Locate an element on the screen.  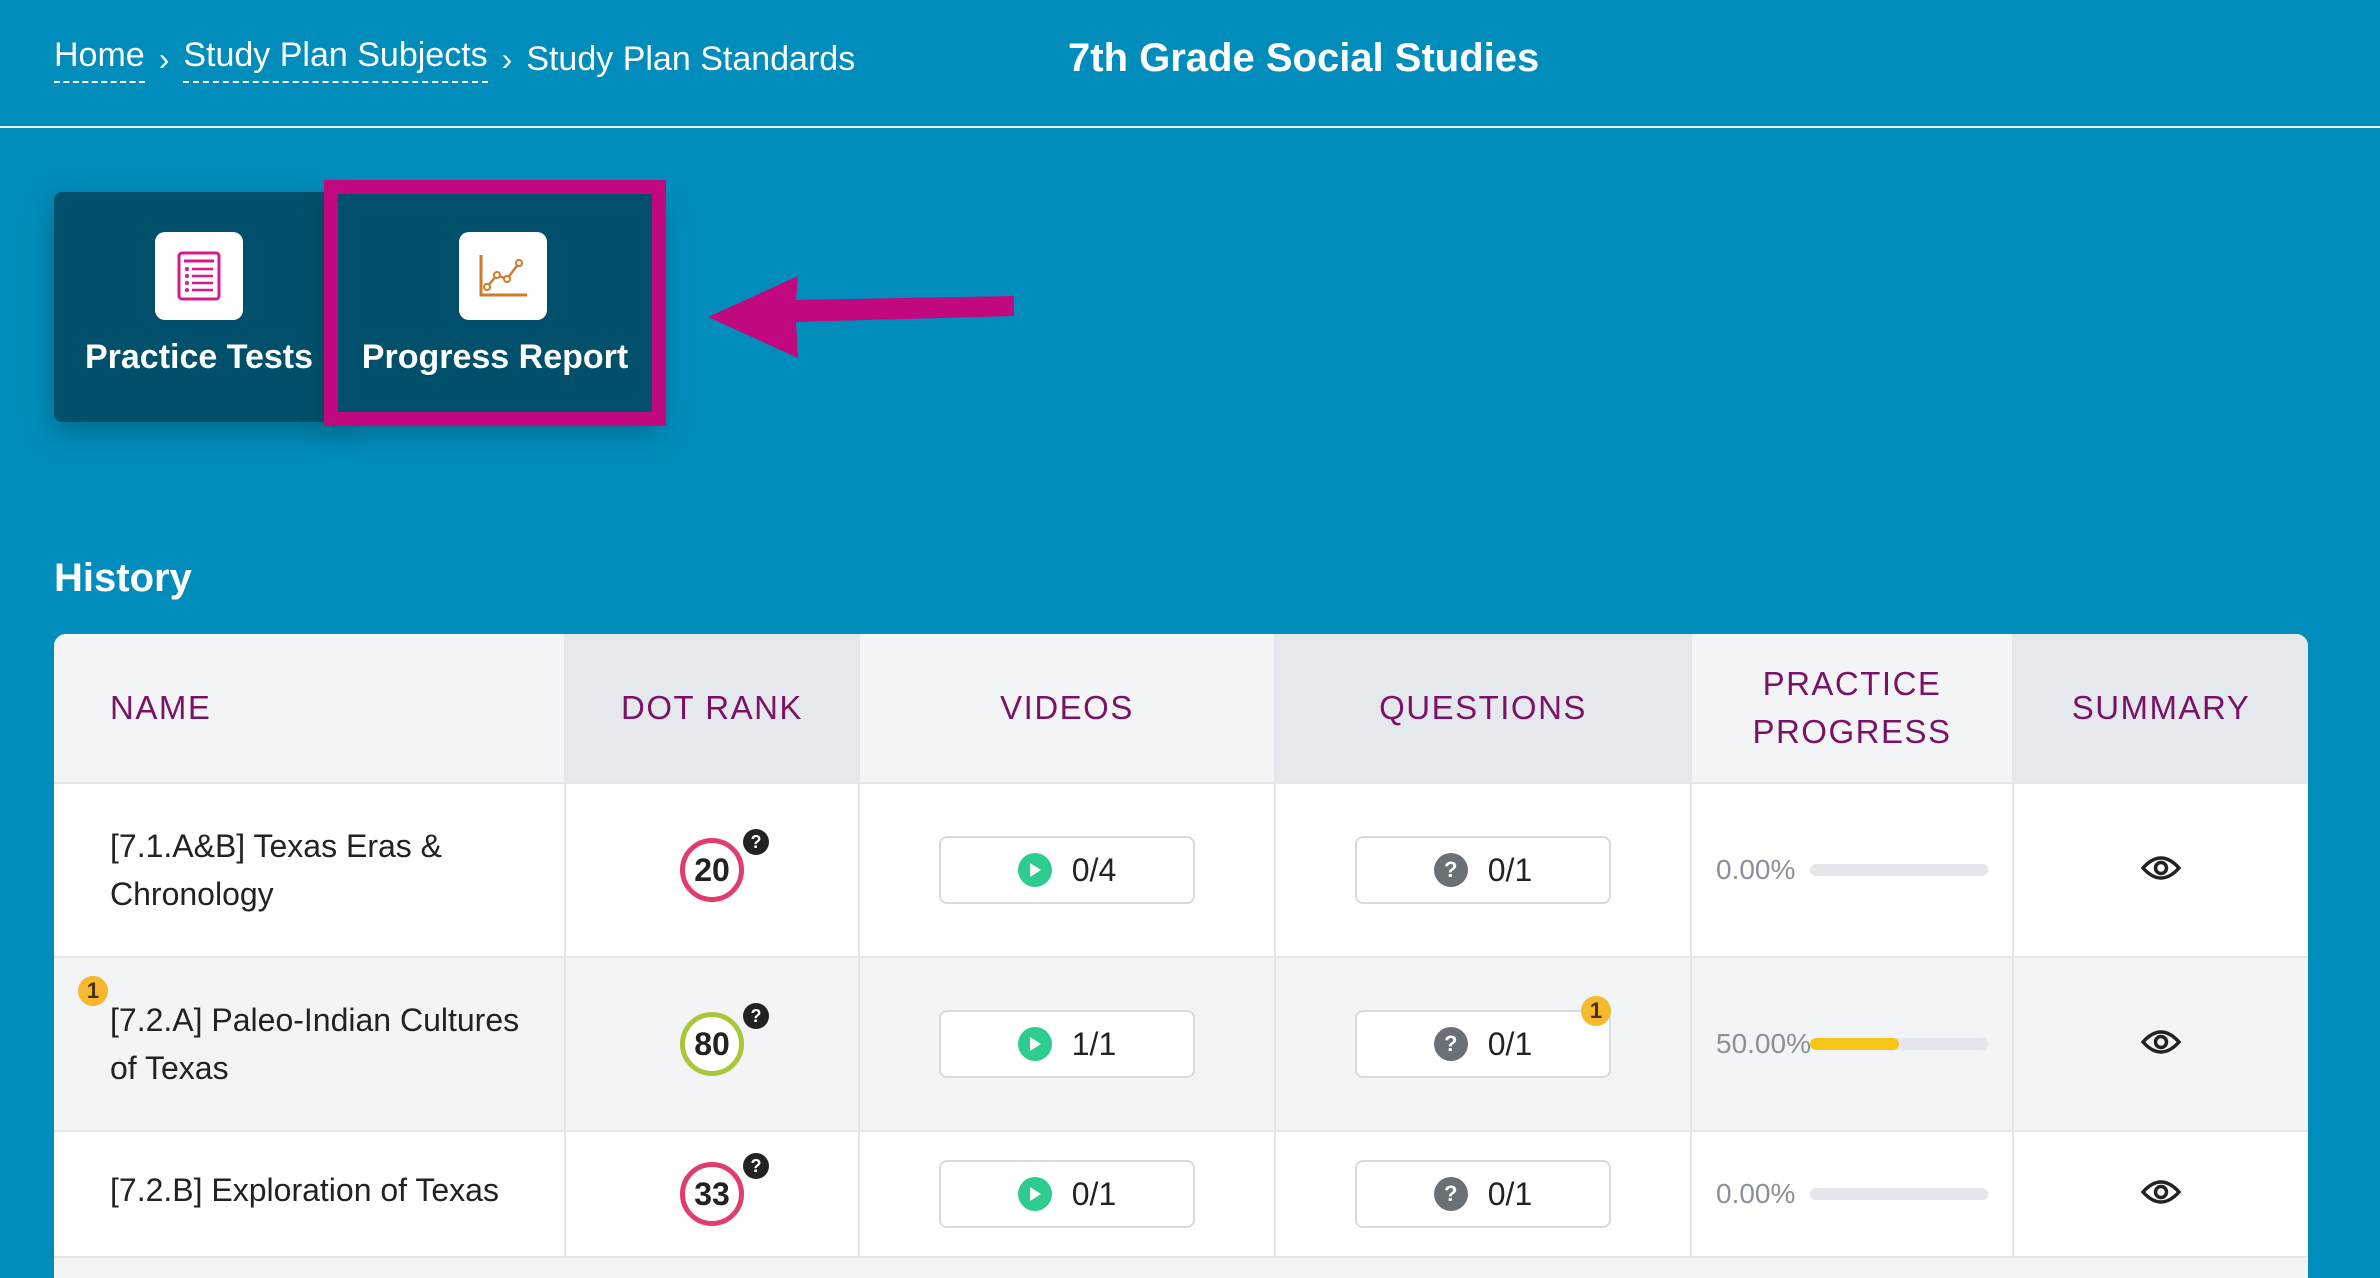
row-dot-rank-cell: 33 ? is located at coordinates (713, 1194).